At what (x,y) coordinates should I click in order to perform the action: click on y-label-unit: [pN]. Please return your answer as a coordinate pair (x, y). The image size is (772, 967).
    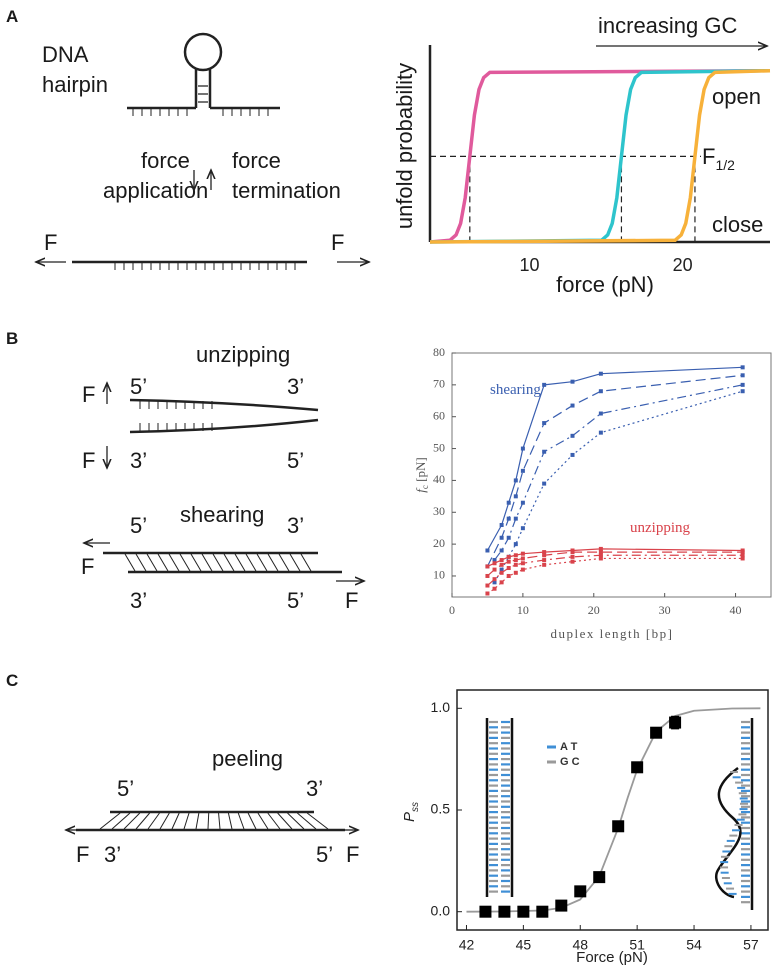
    Looking at the image, I should click on (420, 471).